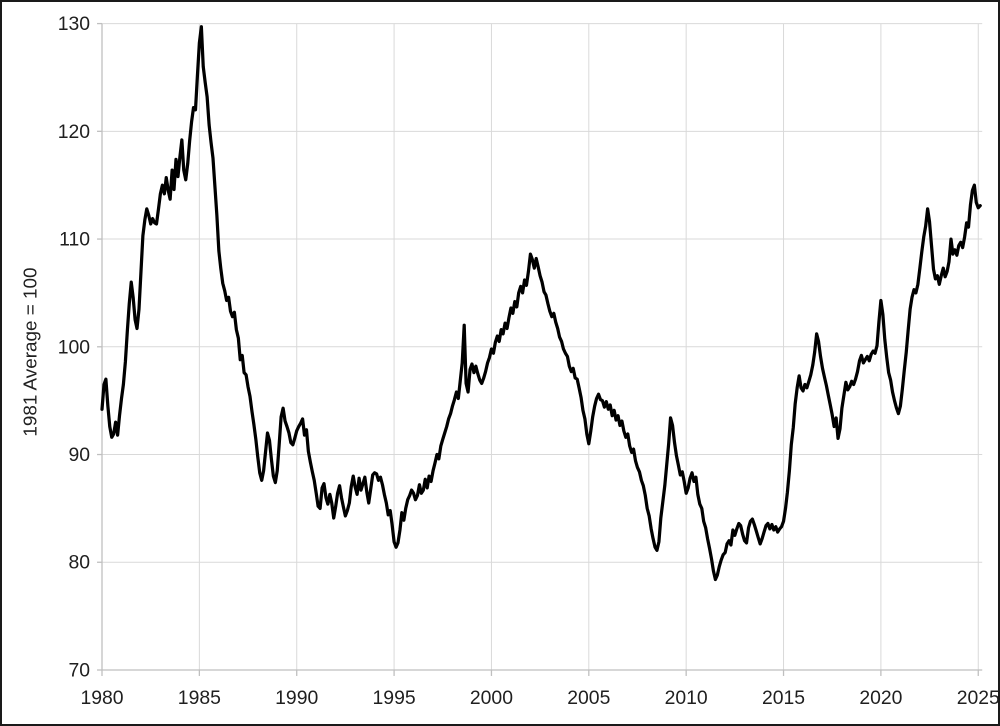  I want to click on y-tick-label: 110, so click(74, 240).